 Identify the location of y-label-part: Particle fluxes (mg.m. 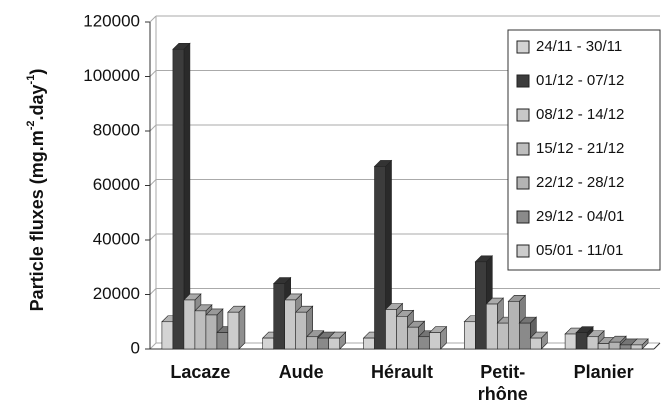
(37, 220).